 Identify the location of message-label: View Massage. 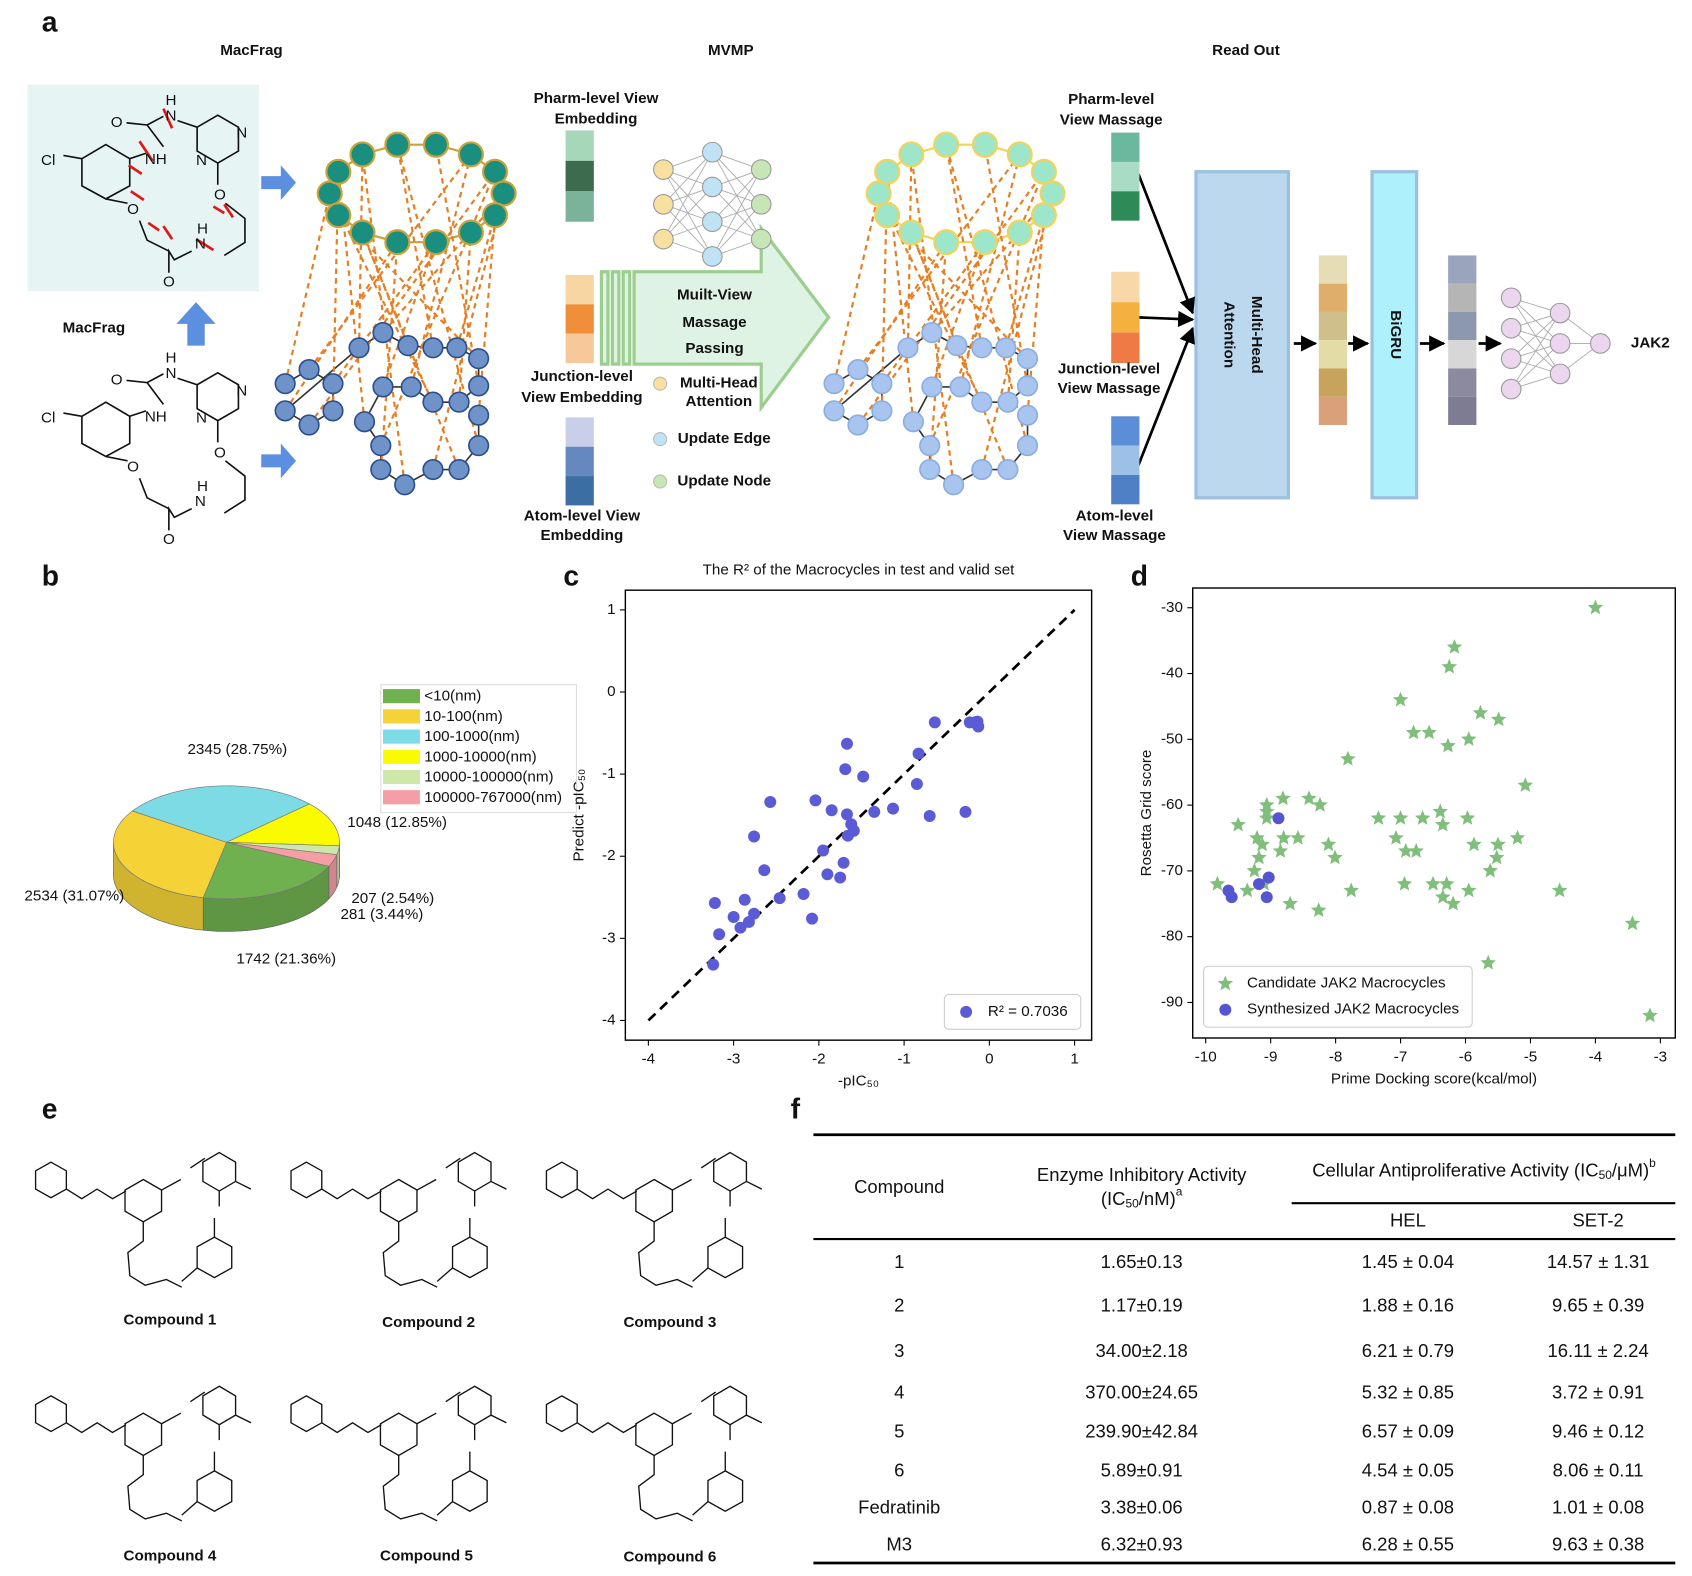
(1114, 535).